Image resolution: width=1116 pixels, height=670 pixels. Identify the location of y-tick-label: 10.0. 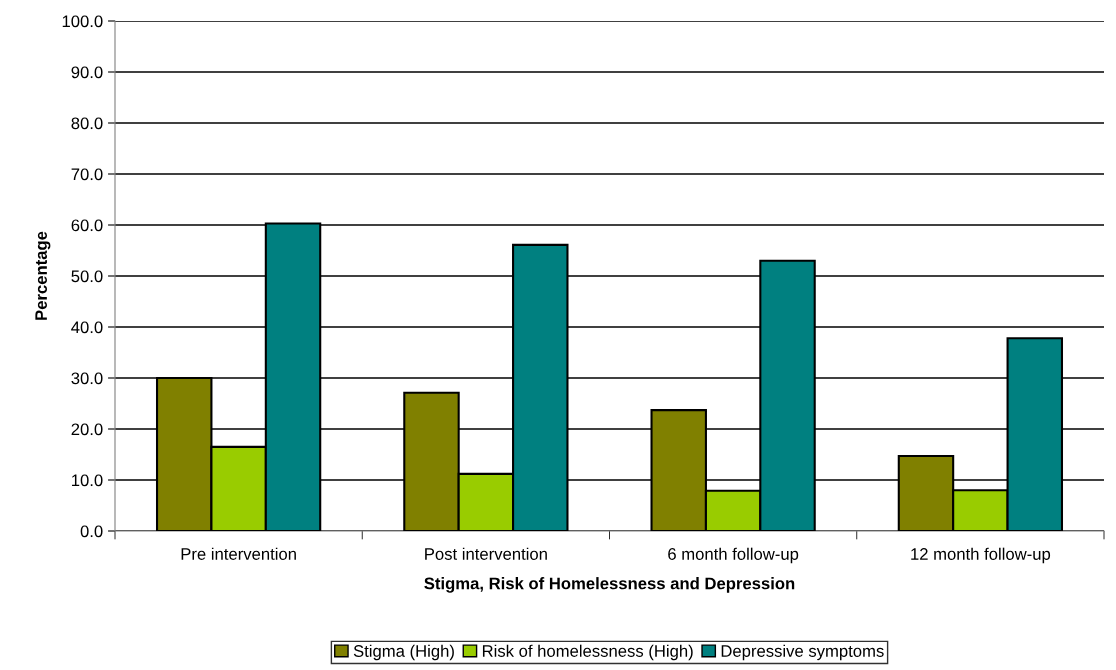
(87, 480).